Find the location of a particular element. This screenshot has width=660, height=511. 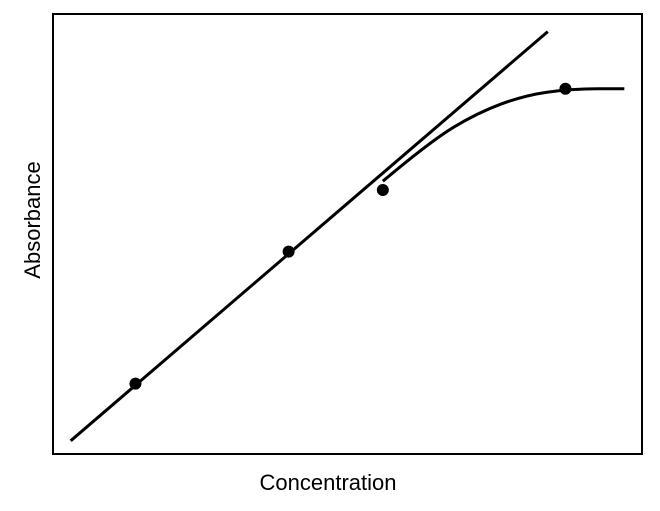

observed-curve is located at coordinates (503, 135).